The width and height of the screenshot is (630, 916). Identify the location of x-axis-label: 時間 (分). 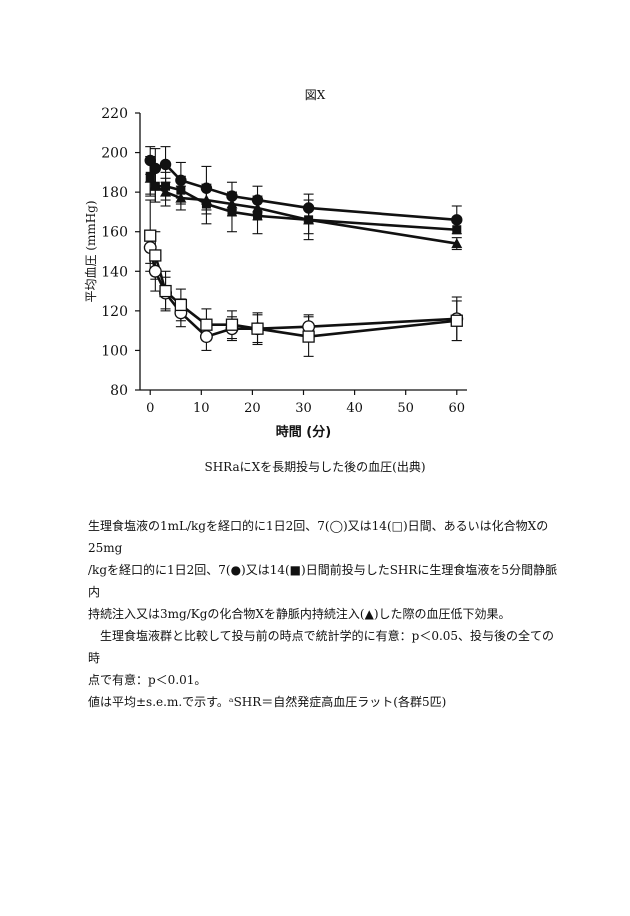
(303, 432).